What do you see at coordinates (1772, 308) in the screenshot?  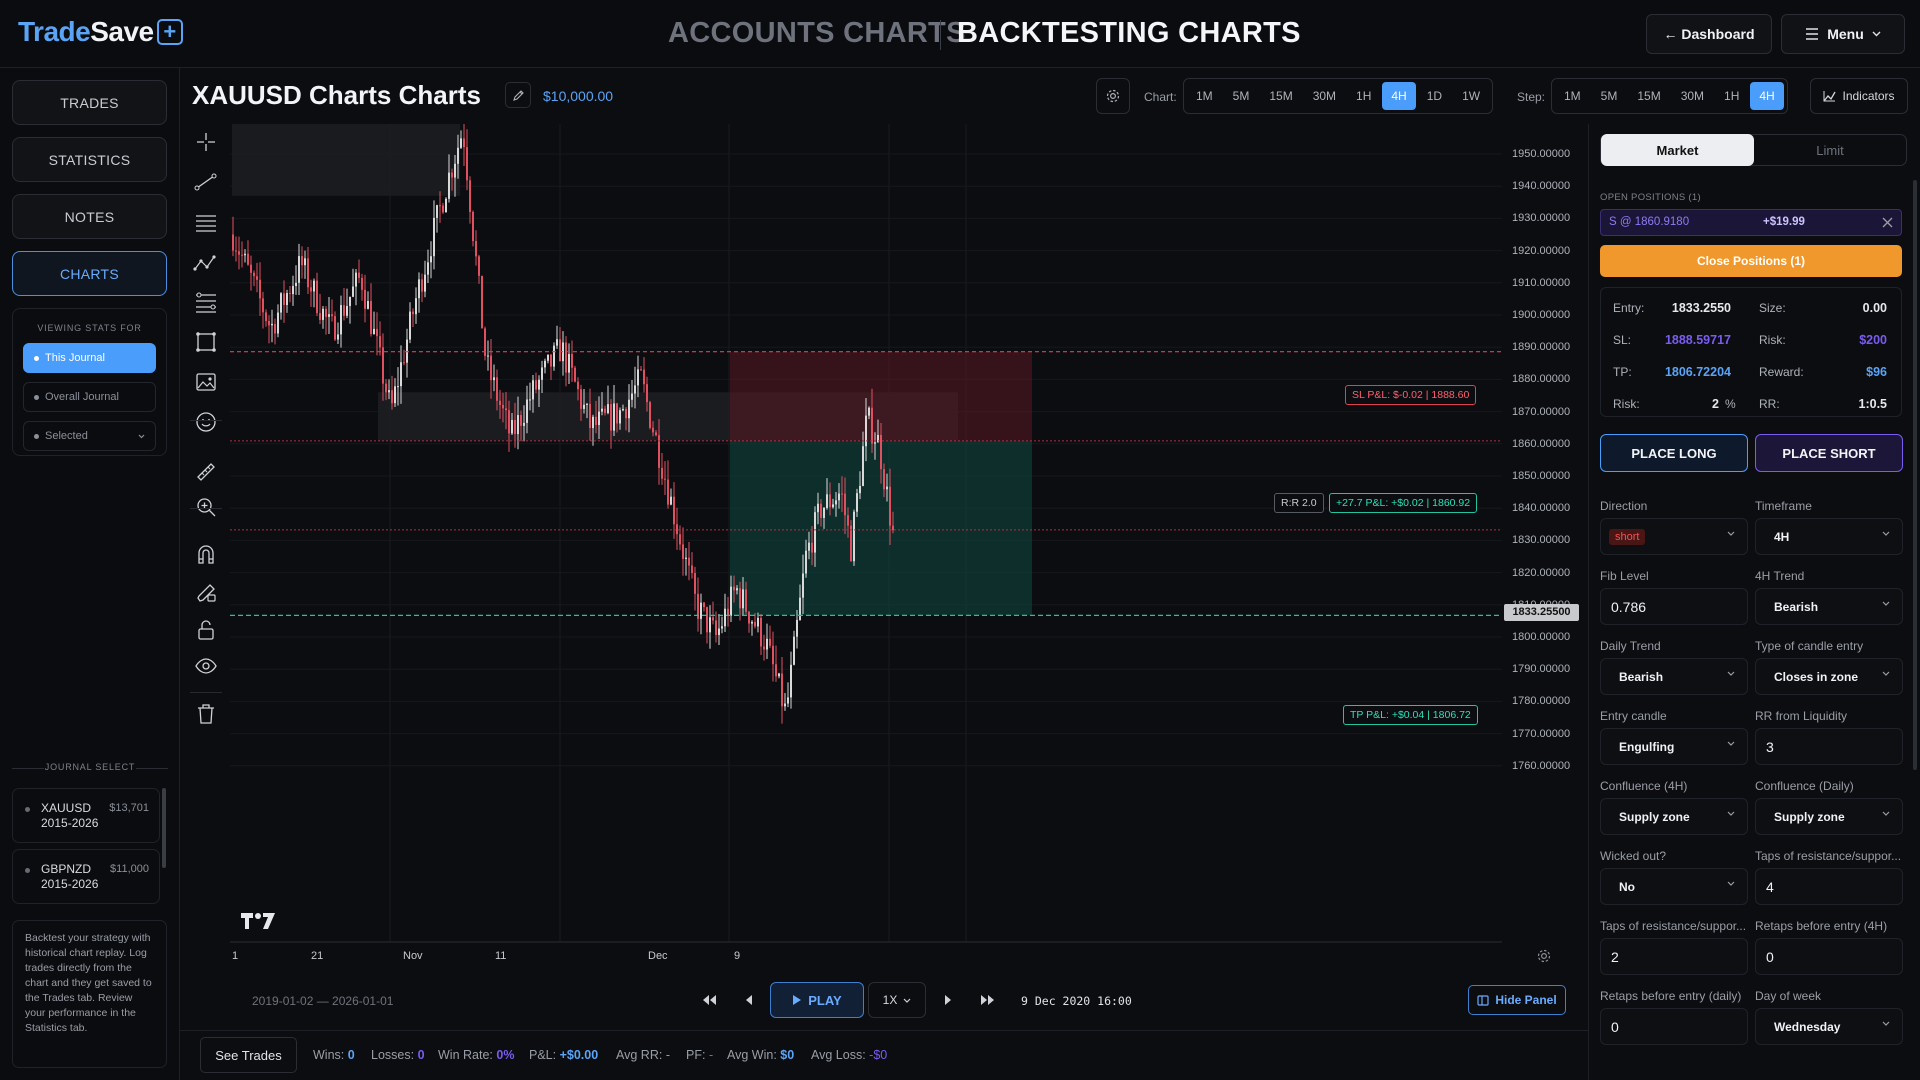 I see `size-key: Size:` at bounding box center [1772, 308].